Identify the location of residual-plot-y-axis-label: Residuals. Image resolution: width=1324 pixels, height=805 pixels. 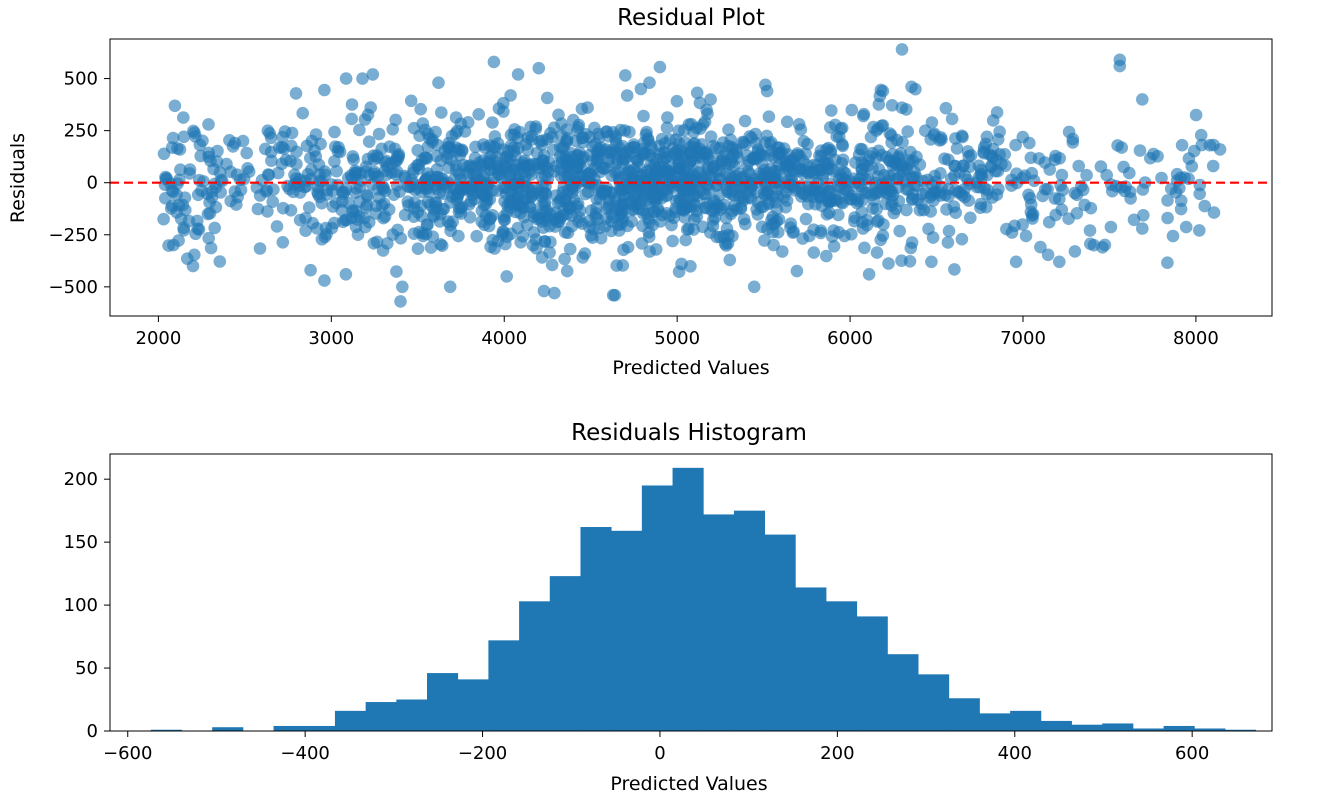
(18, 178).